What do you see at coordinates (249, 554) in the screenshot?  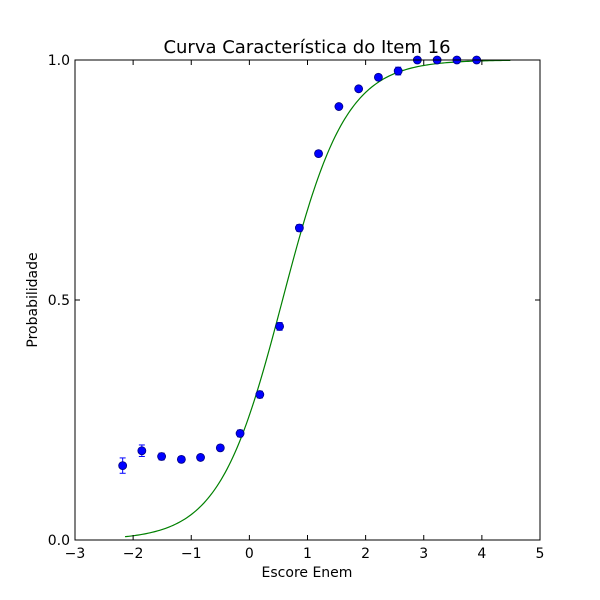 I see `x-tick-label: 0` at bounding box center [249, 554].